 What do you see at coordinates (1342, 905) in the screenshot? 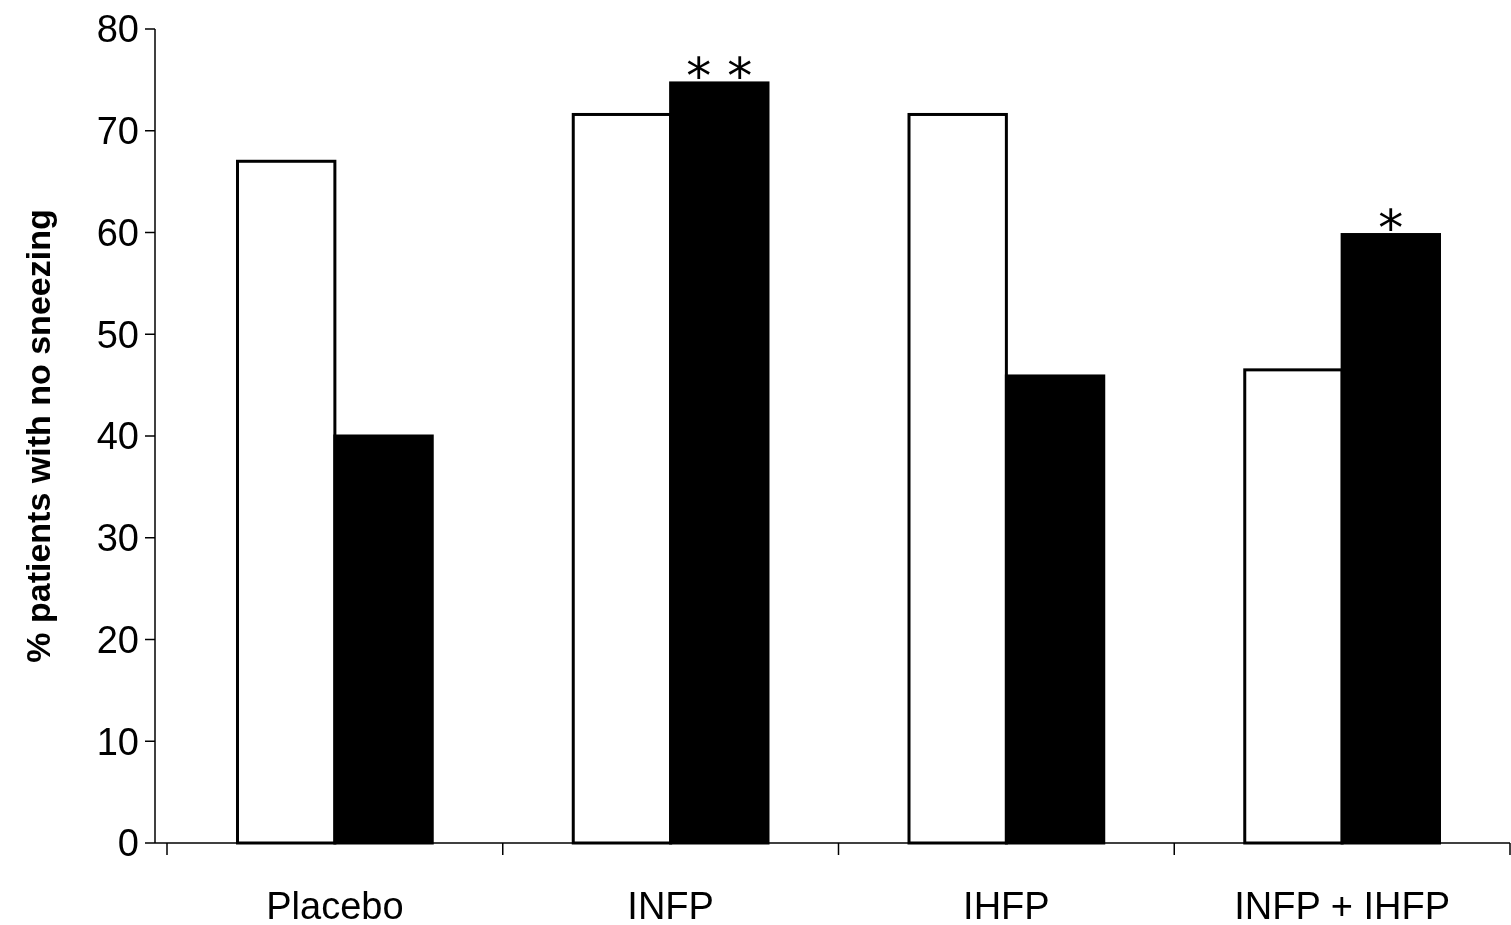
I see `x-tick-label: INFP + IHFP` at bounding box center [1342, 905].